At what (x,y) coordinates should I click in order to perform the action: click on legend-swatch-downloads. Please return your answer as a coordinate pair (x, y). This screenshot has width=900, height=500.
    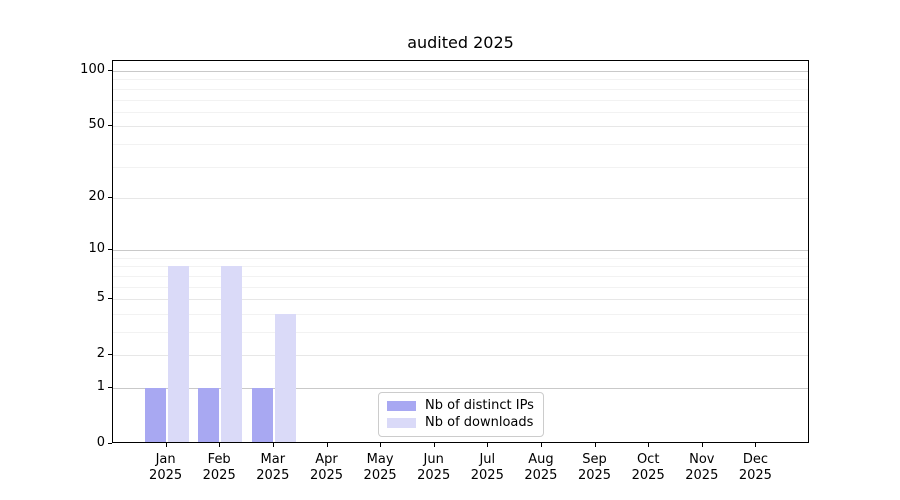
    Looking at the image, I should click on (401, 423).